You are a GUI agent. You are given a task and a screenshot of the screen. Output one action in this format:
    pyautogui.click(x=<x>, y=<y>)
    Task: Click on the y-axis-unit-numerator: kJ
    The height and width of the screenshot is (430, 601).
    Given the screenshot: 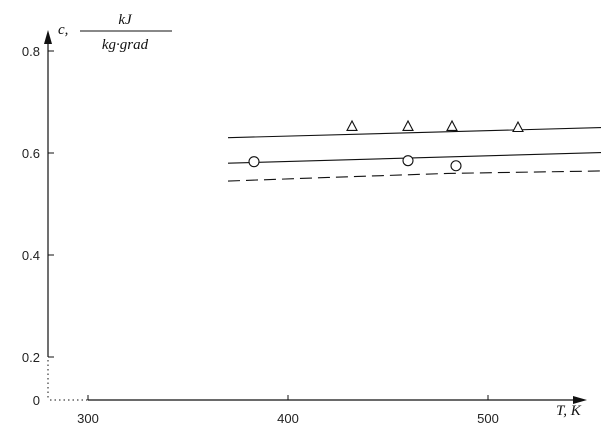 What is the action you would take?
    pyautogui.click(x=125, y=20)
    